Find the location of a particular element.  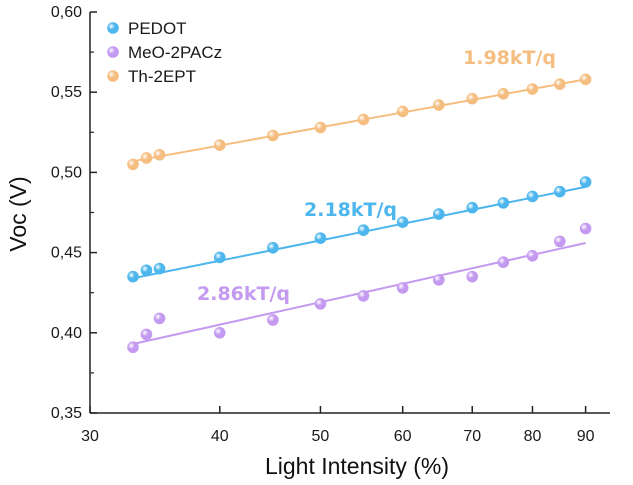

y-tick-label: 0,45 is located at coordinates (66, 253).